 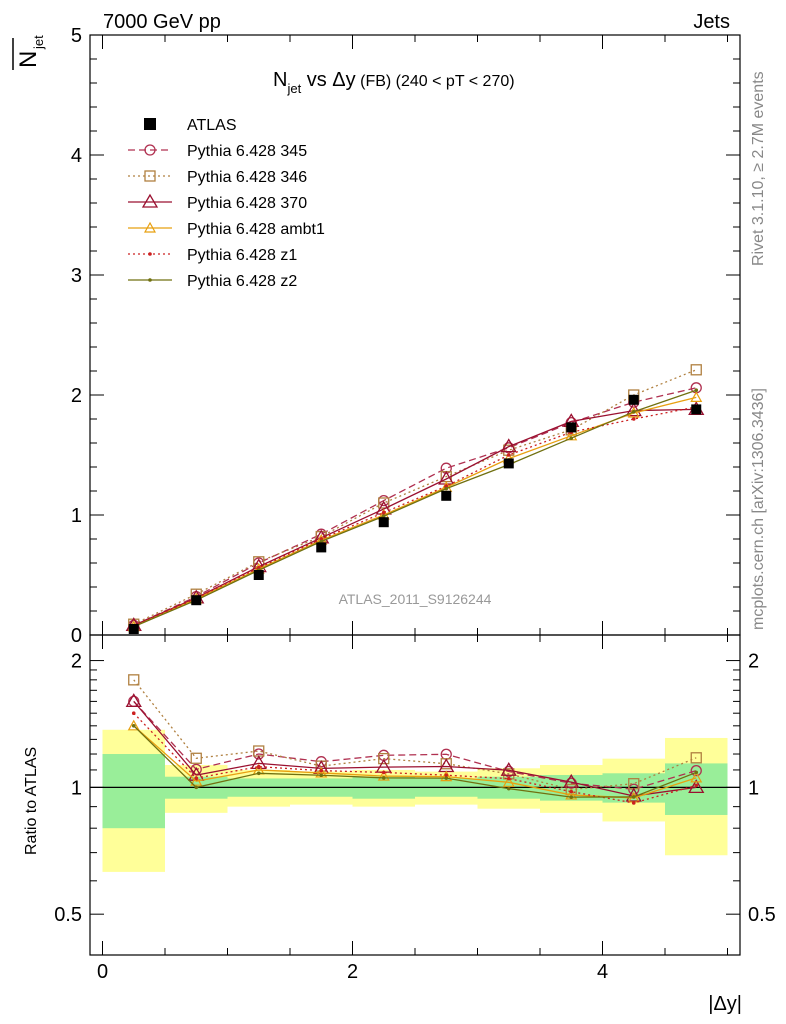 What do you see at coordinates (452, 81) in the screenshot?
I see `title-tail: (240 < pT < 270)` at bounding box center [452, 81].